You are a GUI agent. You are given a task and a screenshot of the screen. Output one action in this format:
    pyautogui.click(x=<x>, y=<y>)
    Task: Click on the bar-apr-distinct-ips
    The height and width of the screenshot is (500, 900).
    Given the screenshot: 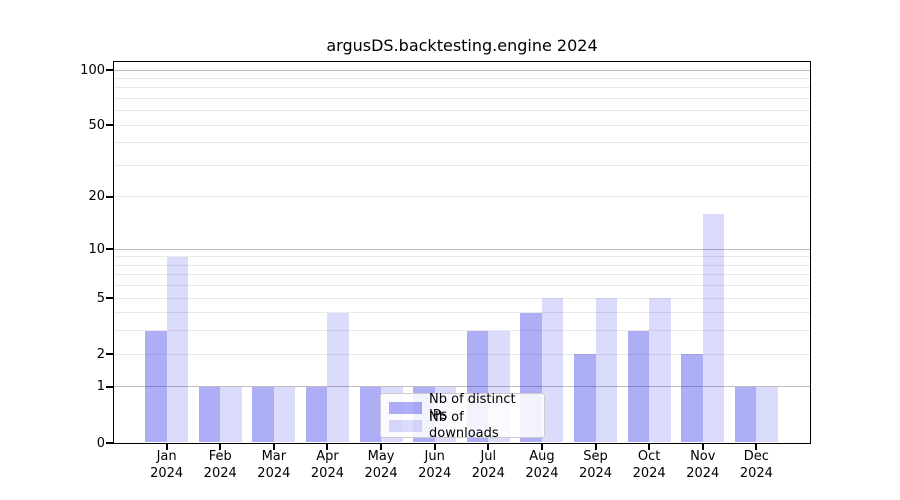 What is the action you would take?
    pyautogui.click(x=316, y=414)
    